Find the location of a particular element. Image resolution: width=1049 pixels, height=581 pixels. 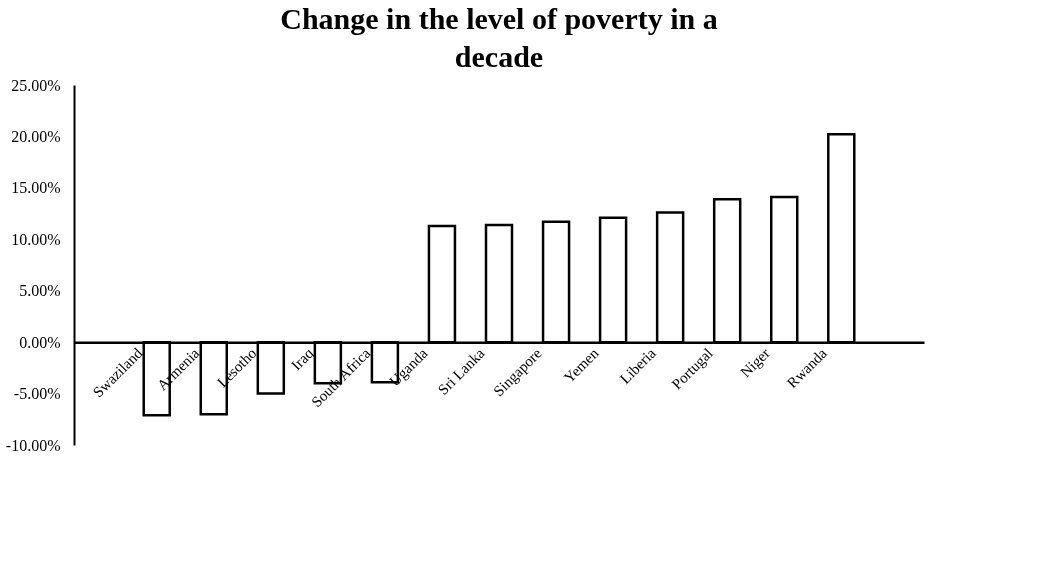

chart-title: Change in the level of poverty in a decade is located at coordinates (499, 37).